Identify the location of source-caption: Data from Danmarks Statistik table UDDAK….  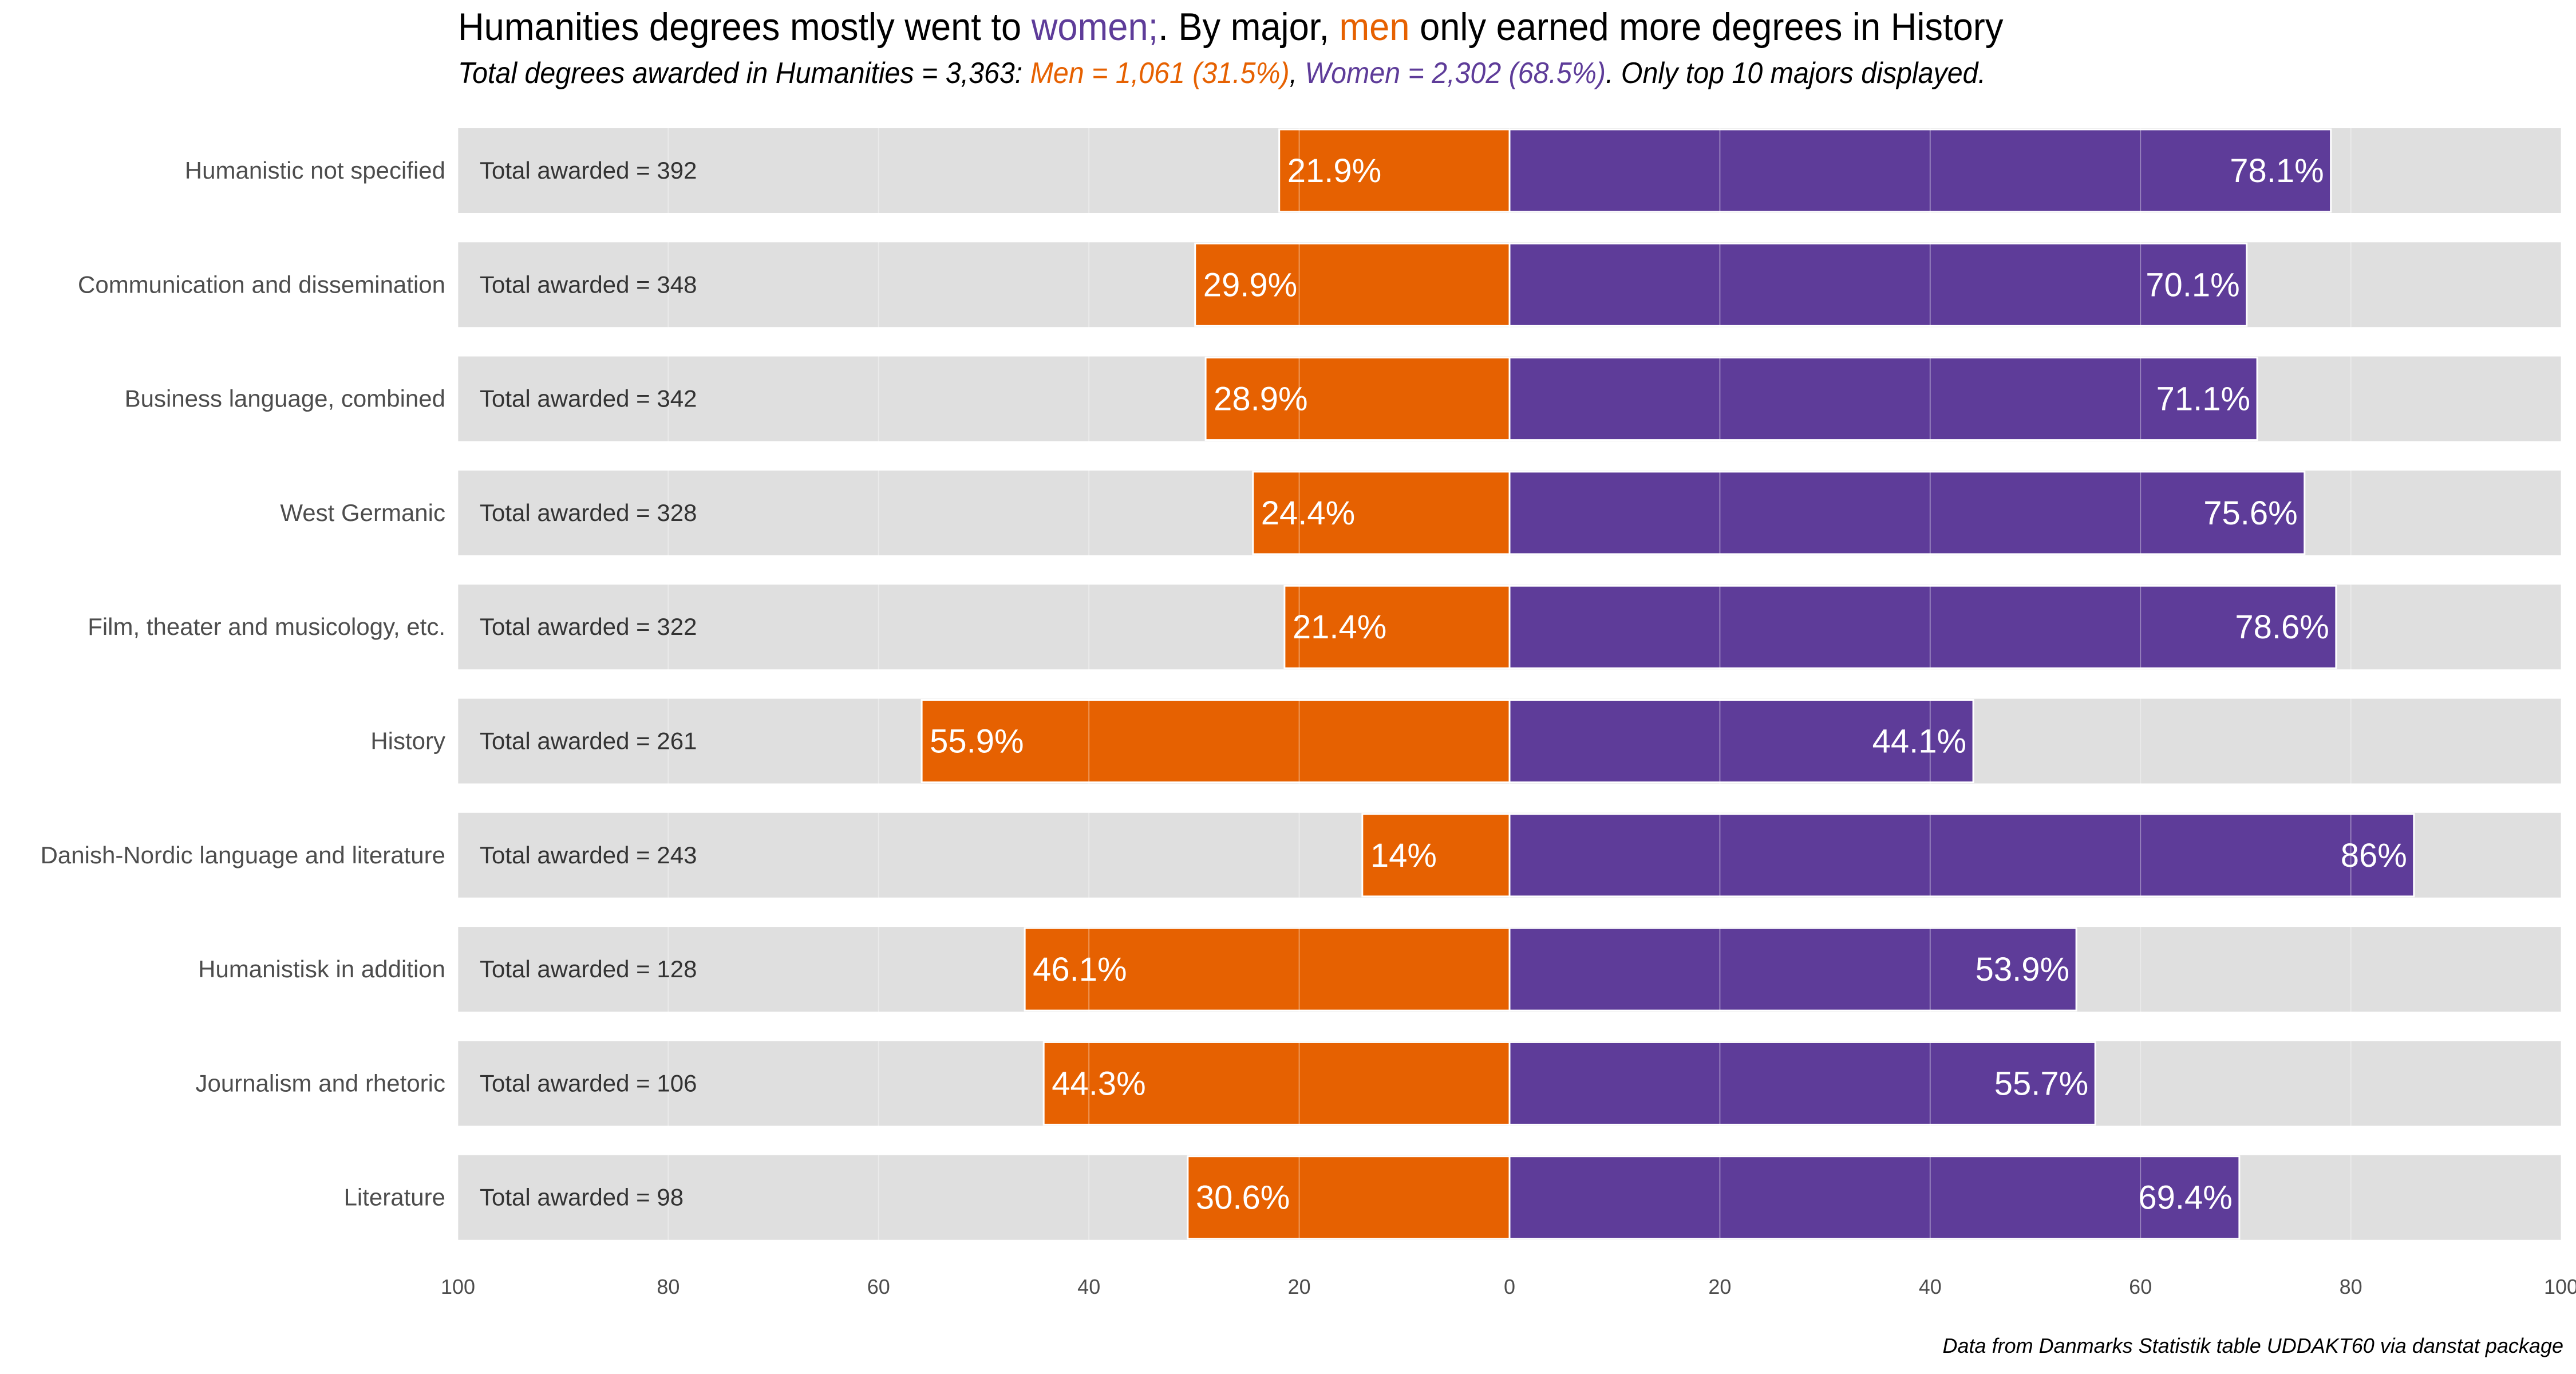
(2252, 1345).